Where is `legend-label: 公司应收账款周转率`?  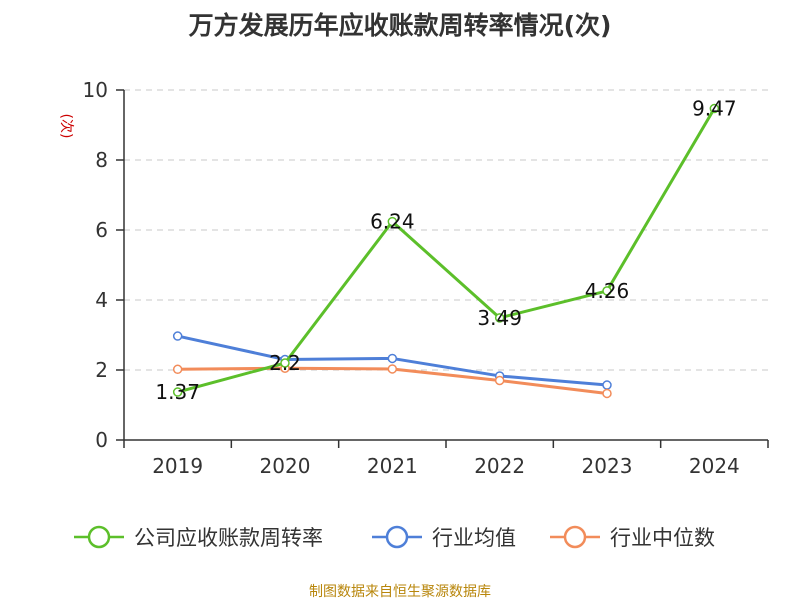
legend-label: 公司应收账款周转率 is located at coordinates (228, 538).